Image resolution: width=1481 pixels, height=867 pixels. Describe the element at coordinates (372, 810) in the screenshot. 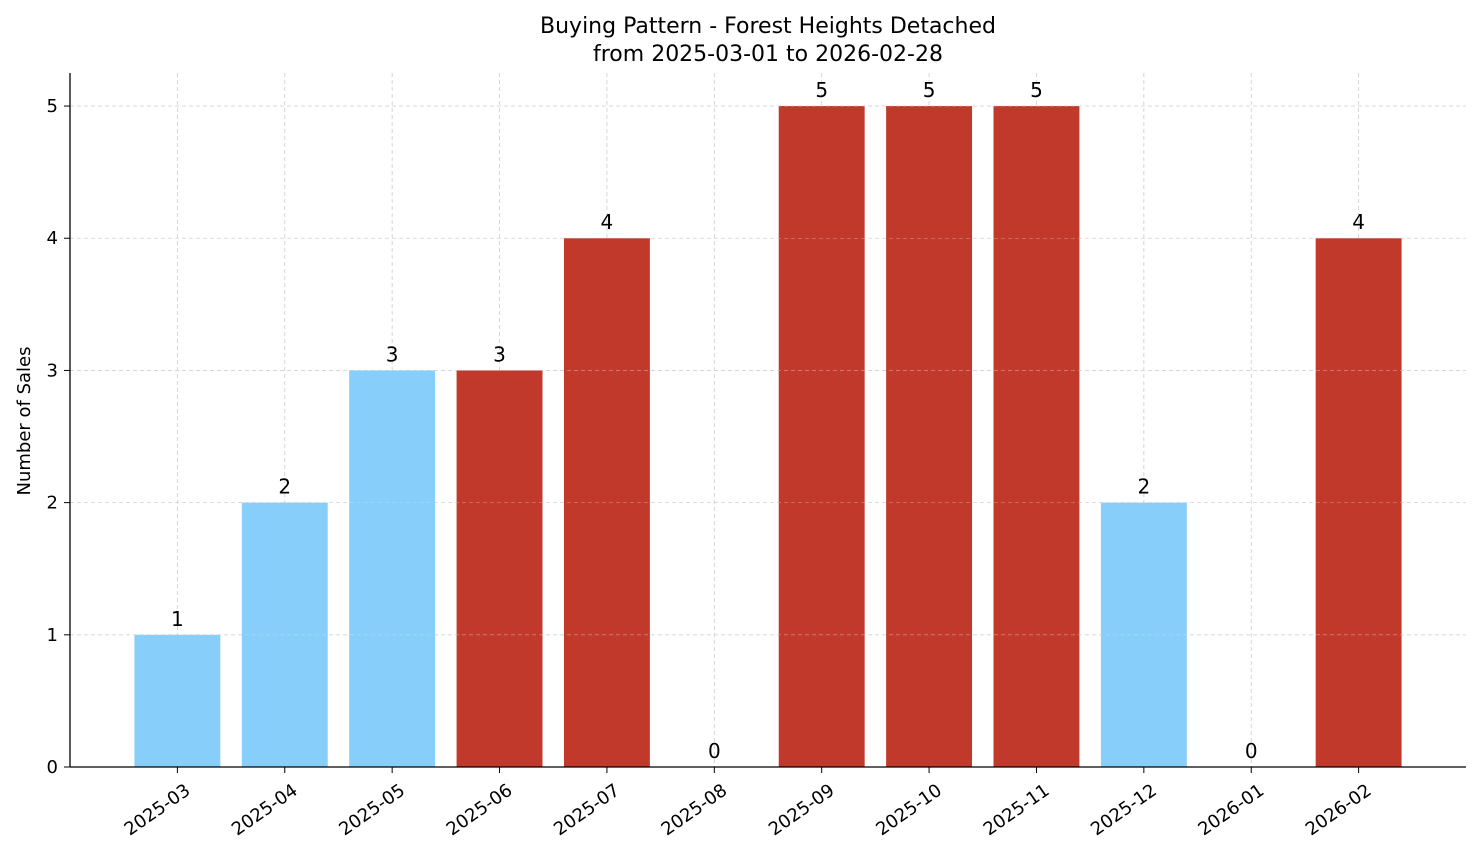

I see `x-tick-label: 2025-05` at that location.